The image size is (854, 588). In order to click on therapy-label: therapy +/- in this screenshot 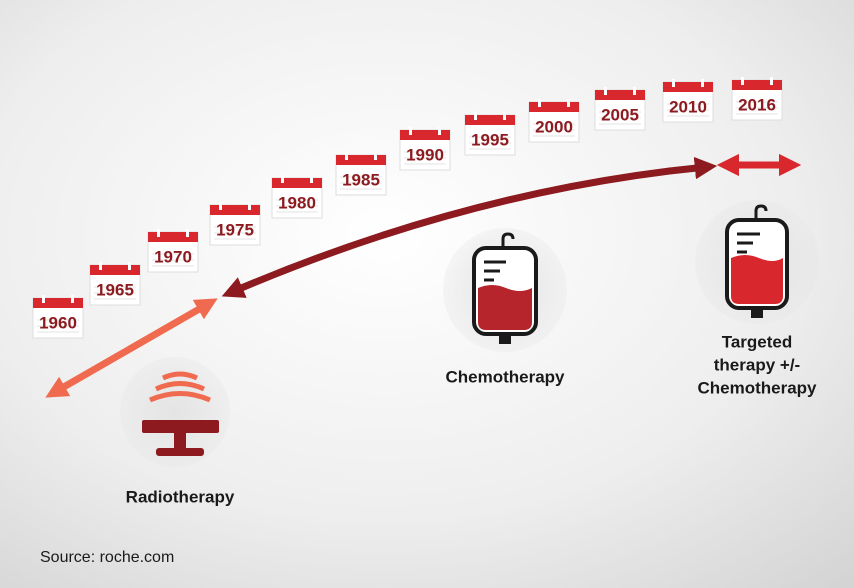, I will do `click(757, 364)`.